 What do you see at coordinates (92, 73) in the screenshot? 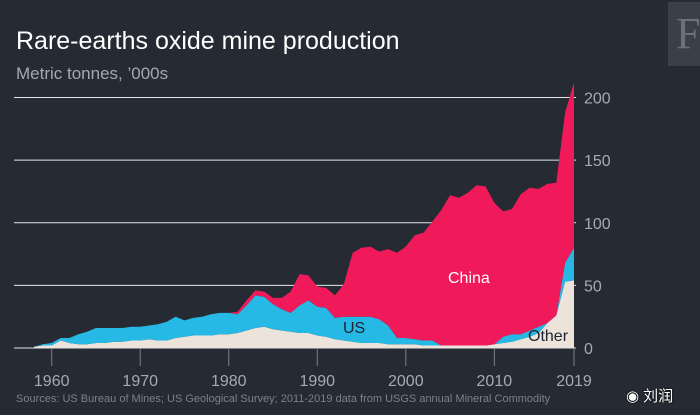
I see `chart-subtitle: Metric tonnes, ’000s` at bounding box center [92, 73].